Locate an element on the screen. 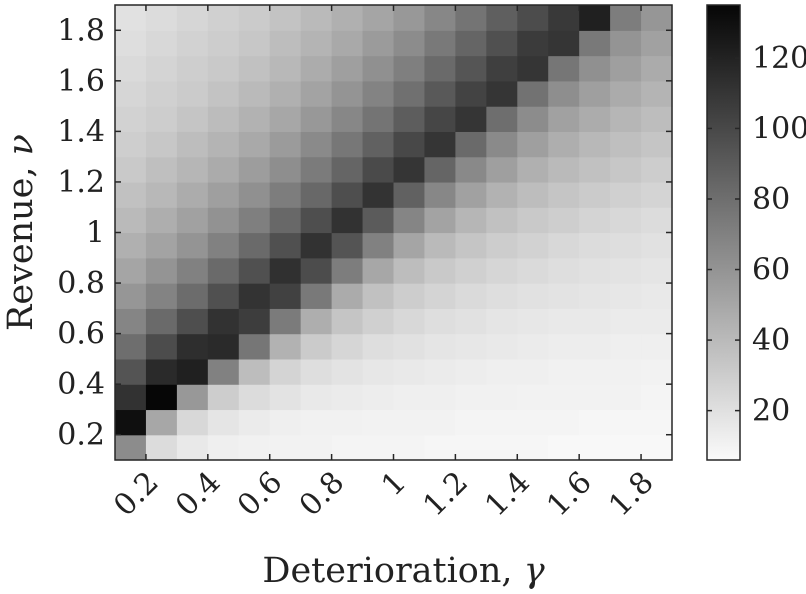  colorbar-ticks is located at coordinates (723, 234).